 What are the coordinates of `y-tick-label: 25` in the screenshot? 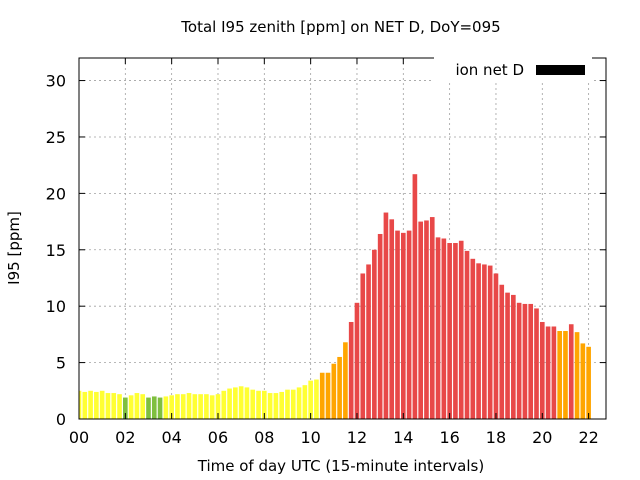 It's located at (56, 137).